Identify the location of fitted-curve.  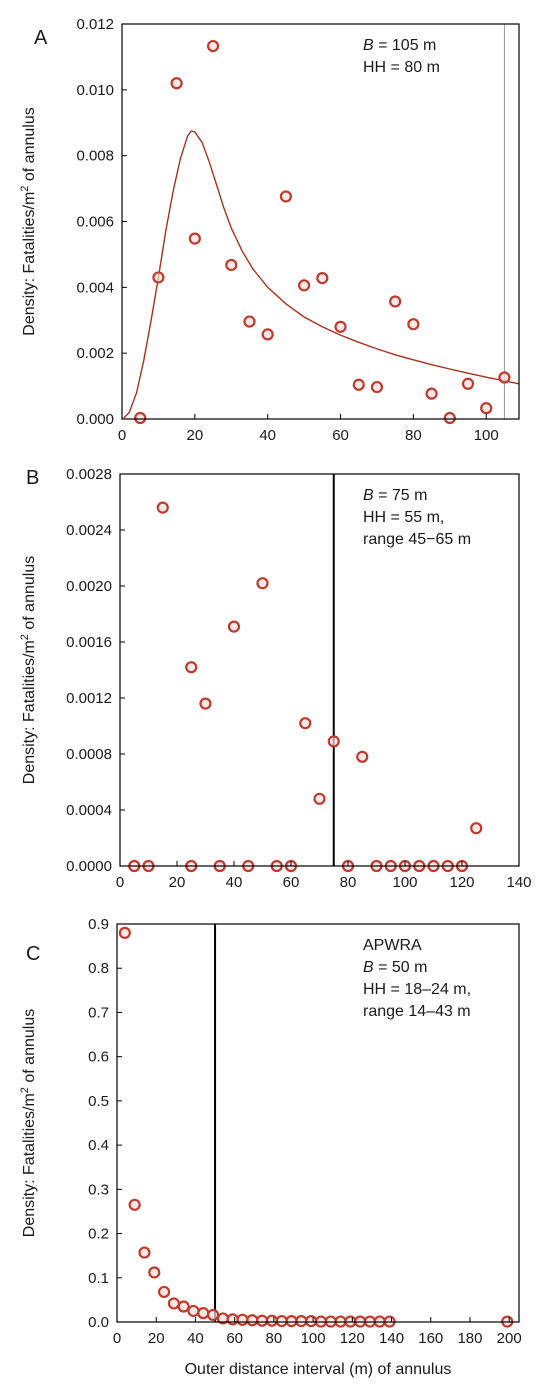
(321, 274).